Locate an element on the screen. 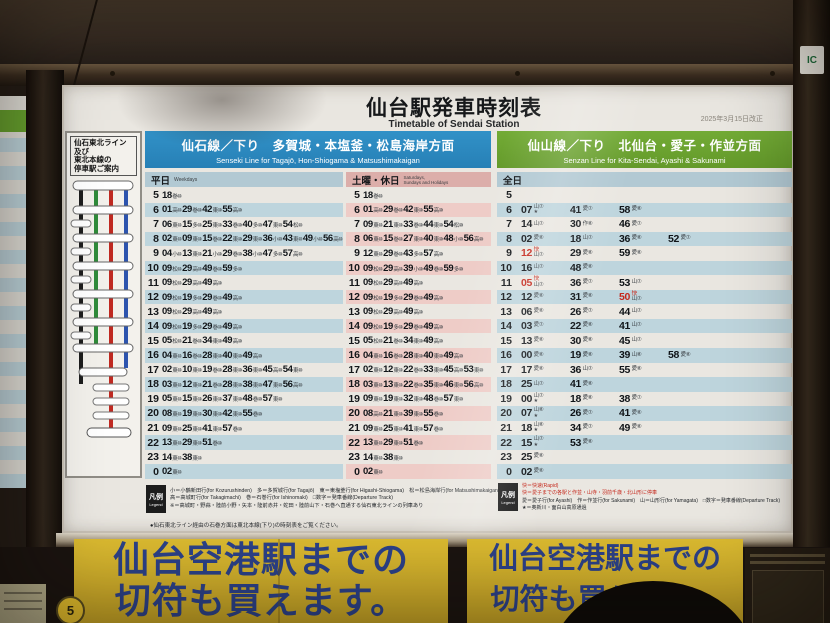 The height and width of the screenshot is (623, 830). timetable-row-hour-12: 12 09 松⑩ 19 多⑩ 29 巻⑩ 49 高⑩ is located at coordinates (244, 297).